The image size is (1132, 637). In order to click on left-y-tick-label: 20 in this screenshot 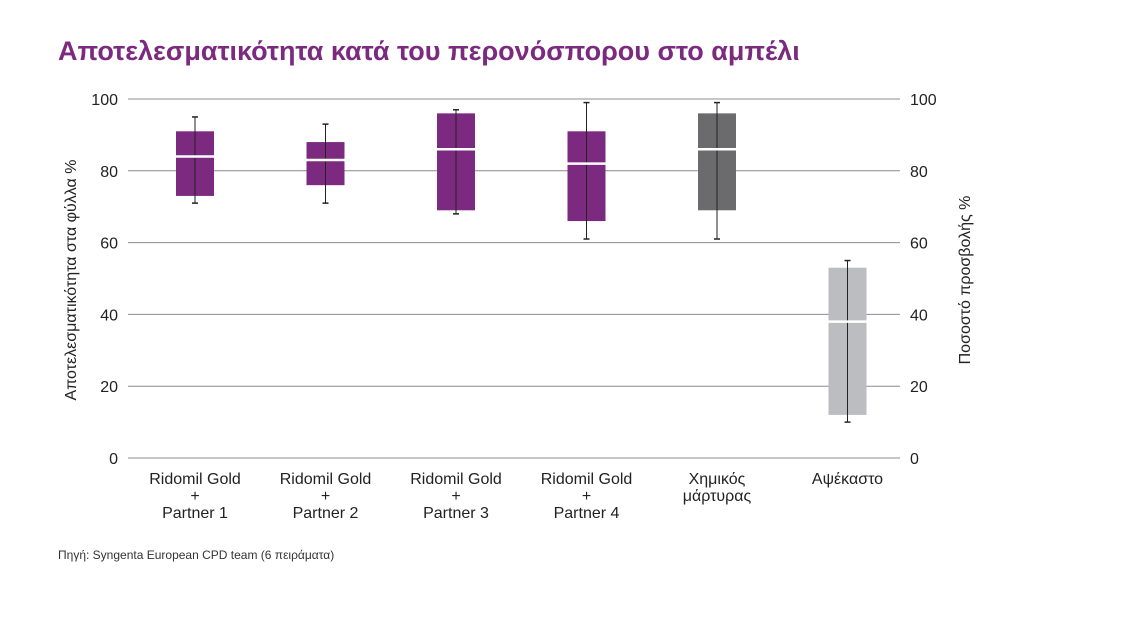, I will do `click(109, 387)`.